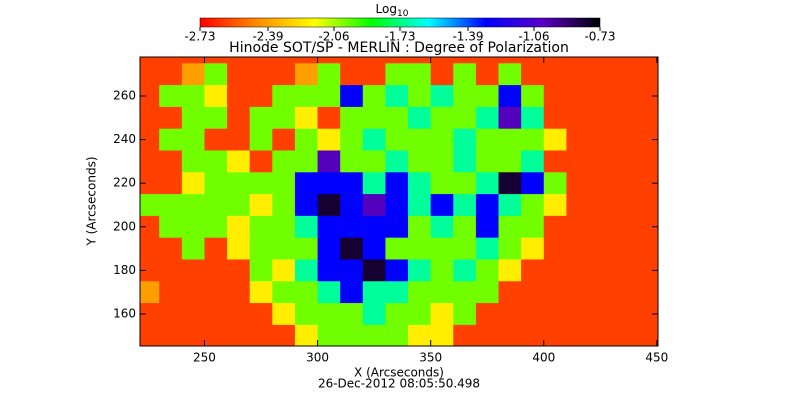 The width and height of the screenshot is (800, 408). Describe the element at coordinates (399, 373) in the screenshot. I see `x-axis-label: X (Arcseconds)` at that location.